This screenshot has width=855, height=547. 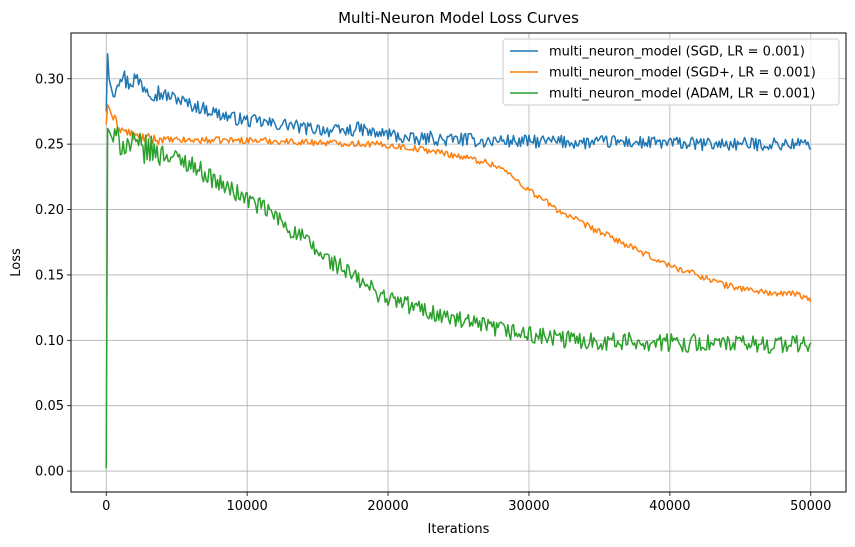 I want to click on y-tick-label: 0.20, so click(x=49, y=210).